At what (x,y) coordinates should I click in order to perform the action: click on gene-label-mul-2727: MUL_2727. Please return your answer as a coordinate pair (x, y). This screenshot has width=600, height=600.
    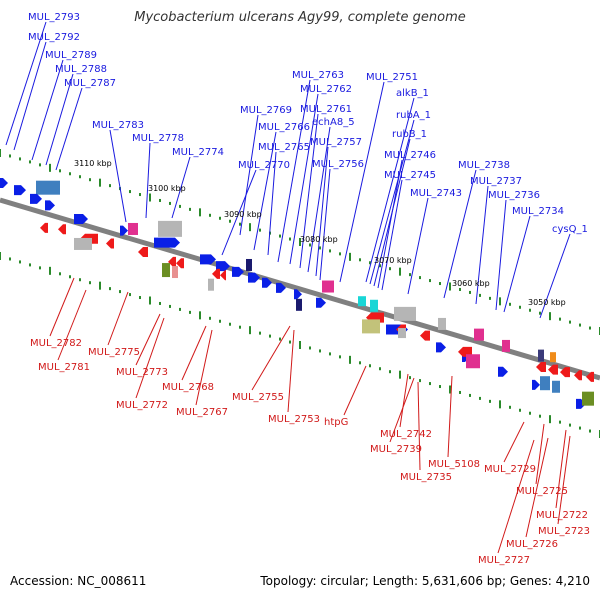
    Looking at the image, I should click on (504, 560).